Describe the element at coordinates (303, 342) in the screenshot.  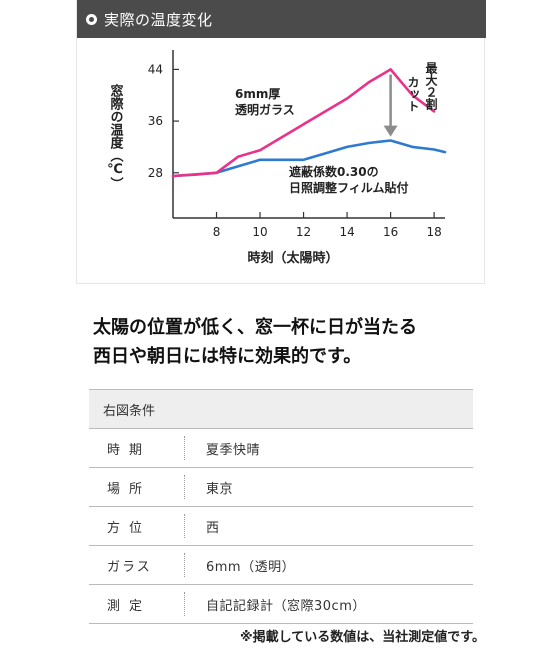
I see `headline: 太陽の位置が低く、窓一杯に日が当たる 西日や朝日には特に効果的です。` at that location.